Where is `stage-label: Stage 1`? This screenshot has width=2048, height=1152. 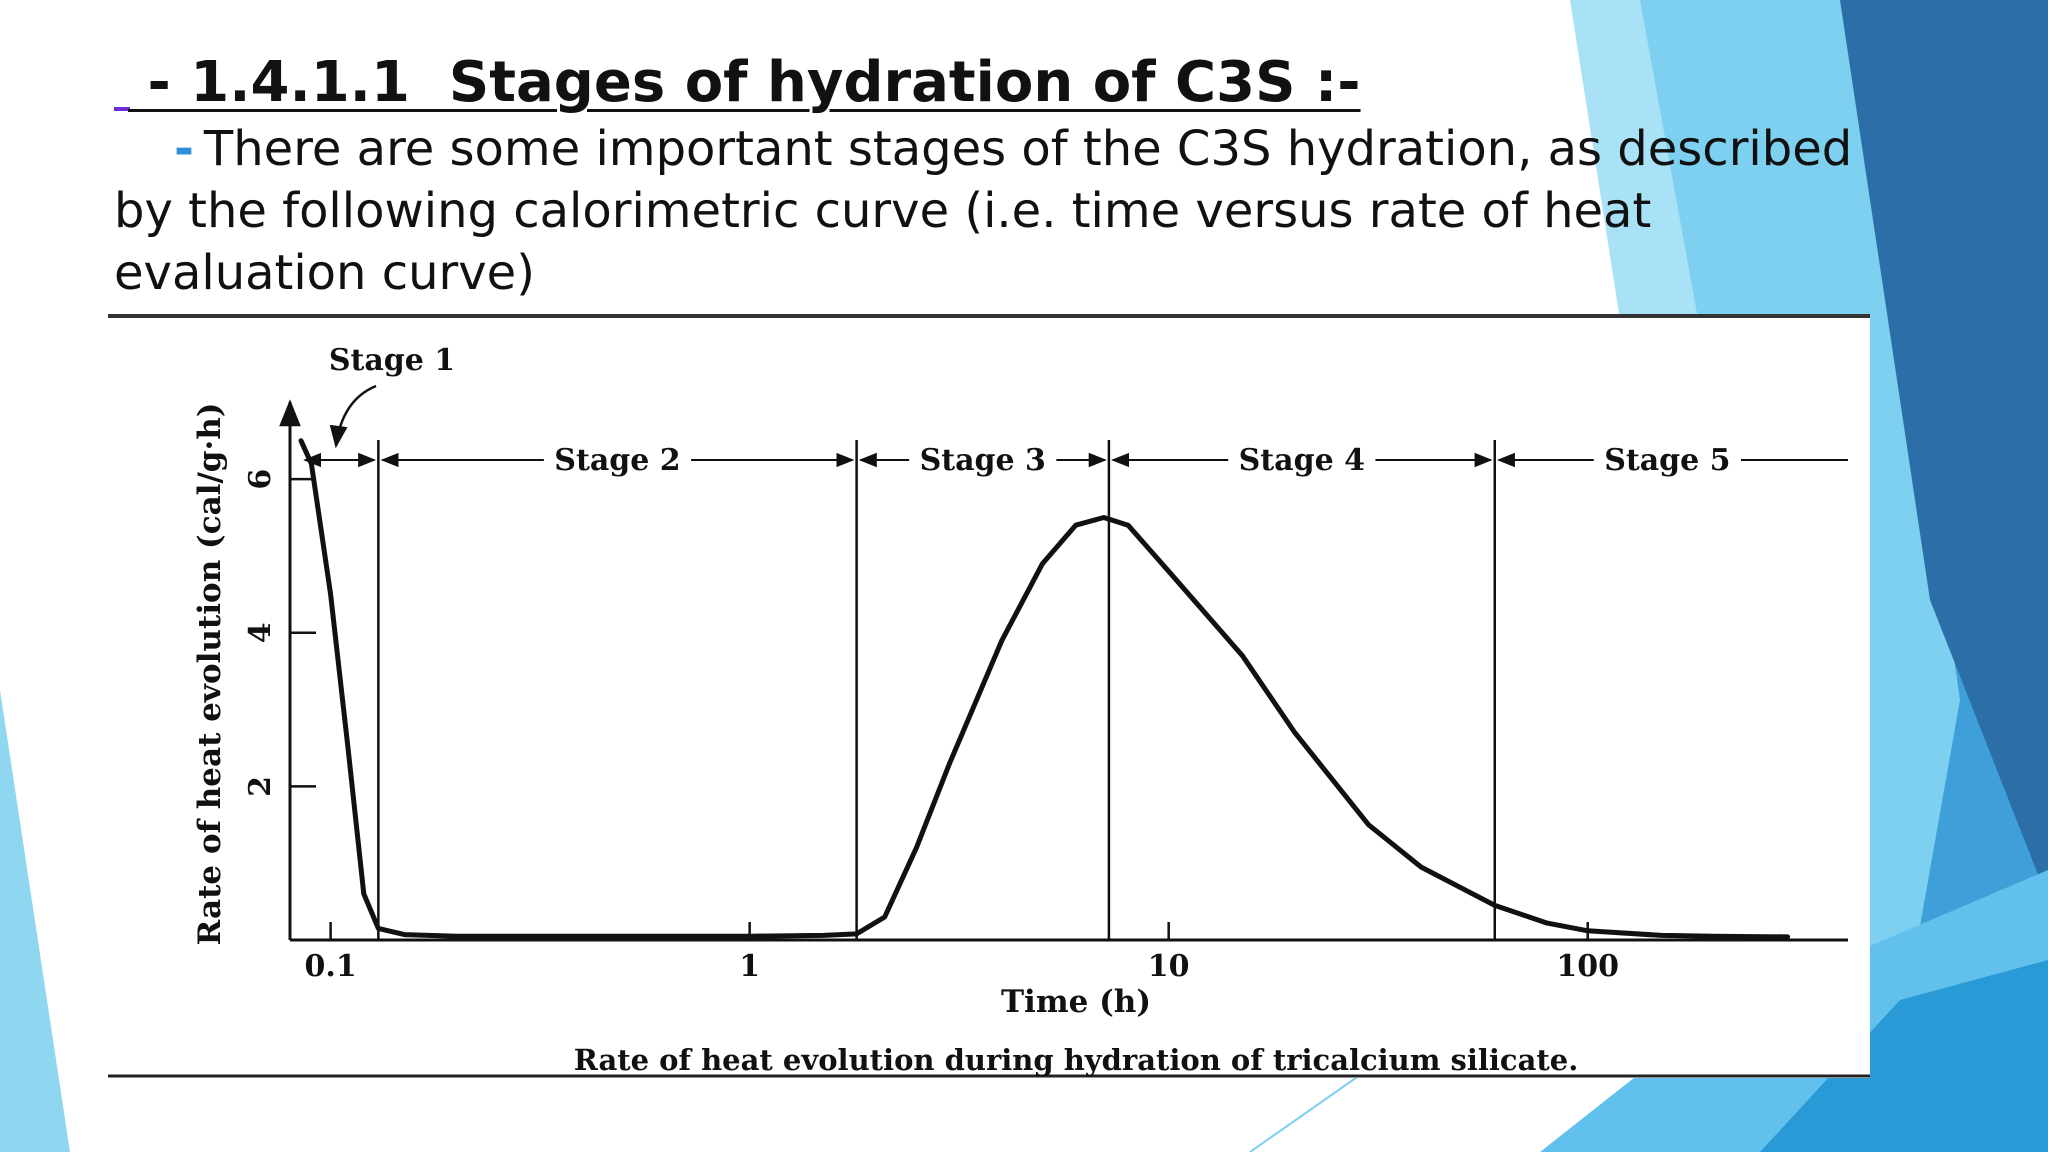
stage-label: Stage 1 is located at coordinates (392, 360).